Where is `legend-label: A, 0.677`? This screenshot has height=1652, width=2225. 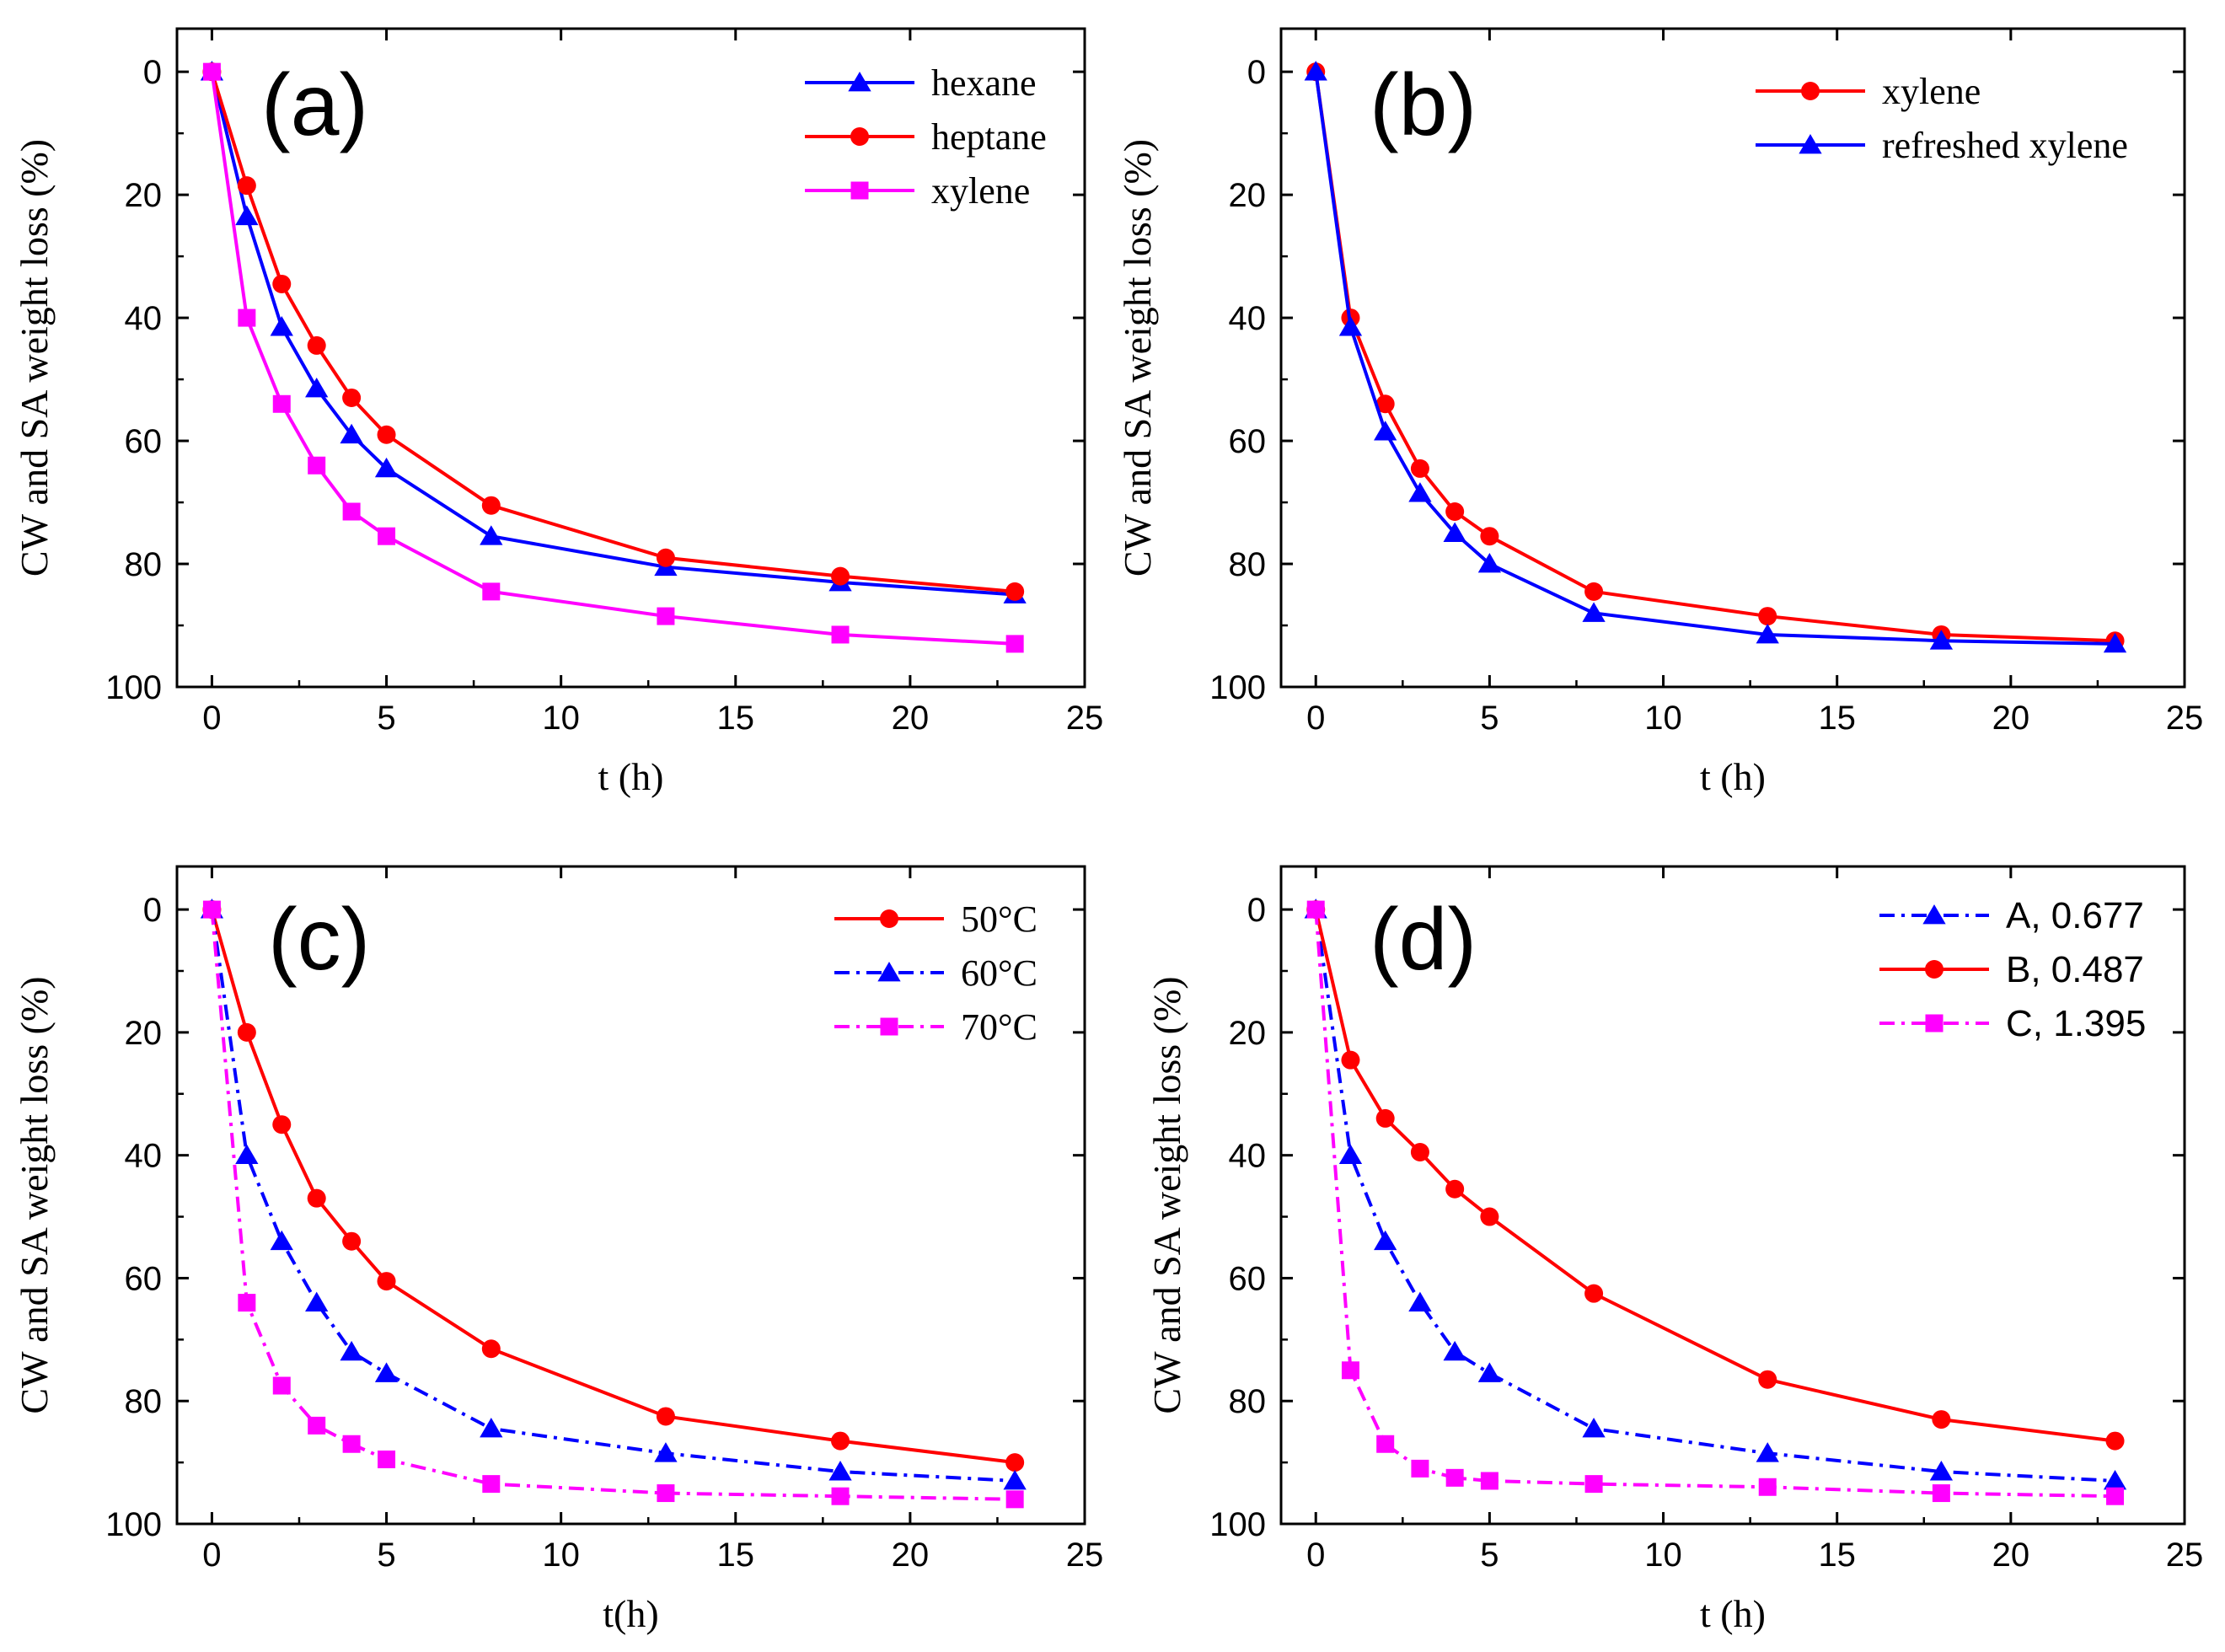 legend-label: A, 0.677 is located at coordinates (2075, 915).